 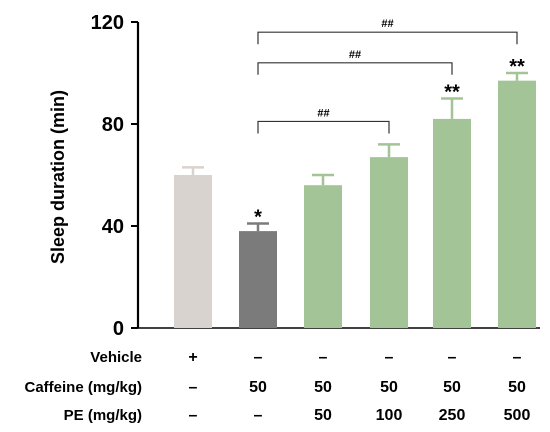 I want to click on y-tick-label: 40, so click(x=113, y=227).